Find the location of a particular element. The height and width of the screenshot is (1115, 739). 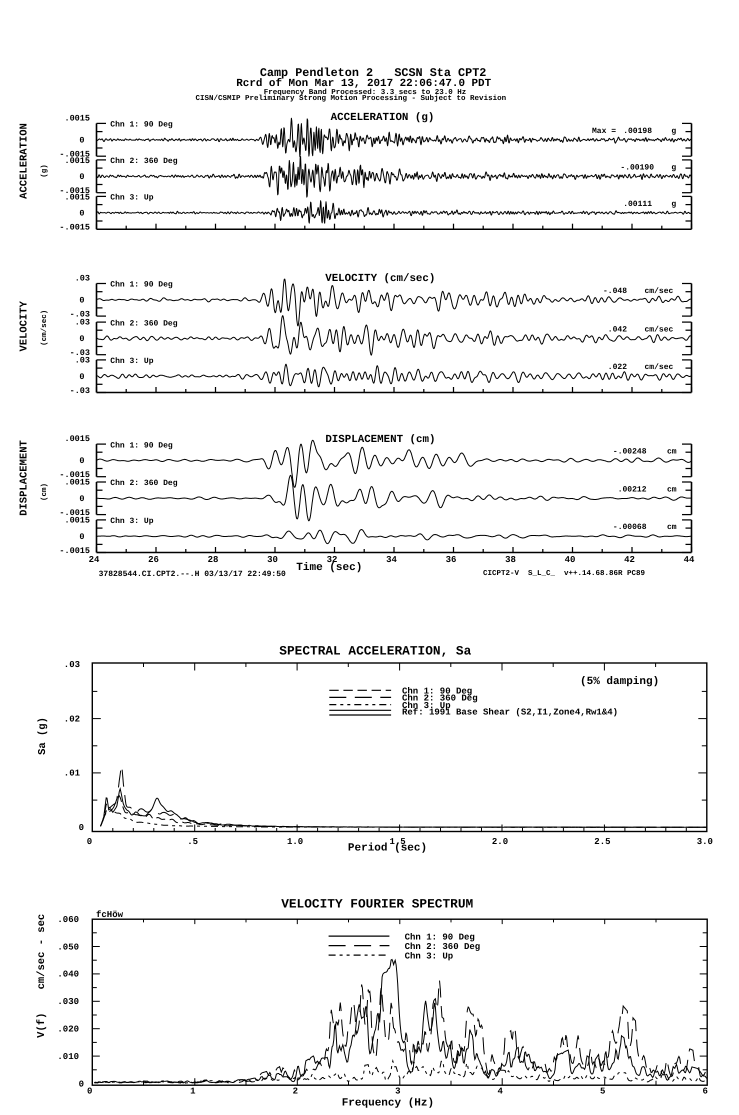

svg-text: -.00190 is located at coordinates (637, 167).